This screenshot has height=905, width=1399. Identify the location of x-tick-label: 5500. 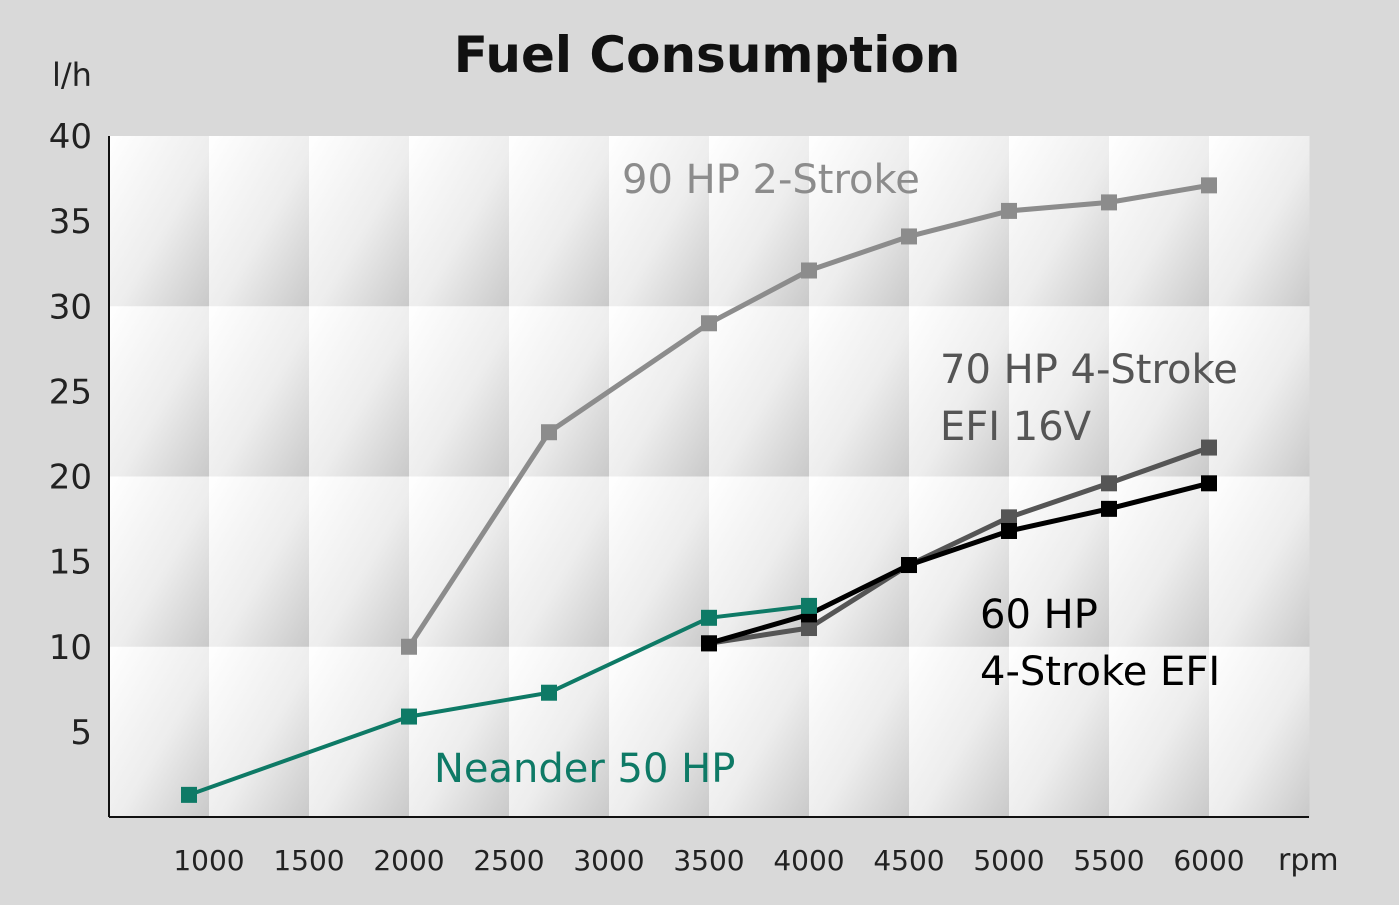
(1108, 860).